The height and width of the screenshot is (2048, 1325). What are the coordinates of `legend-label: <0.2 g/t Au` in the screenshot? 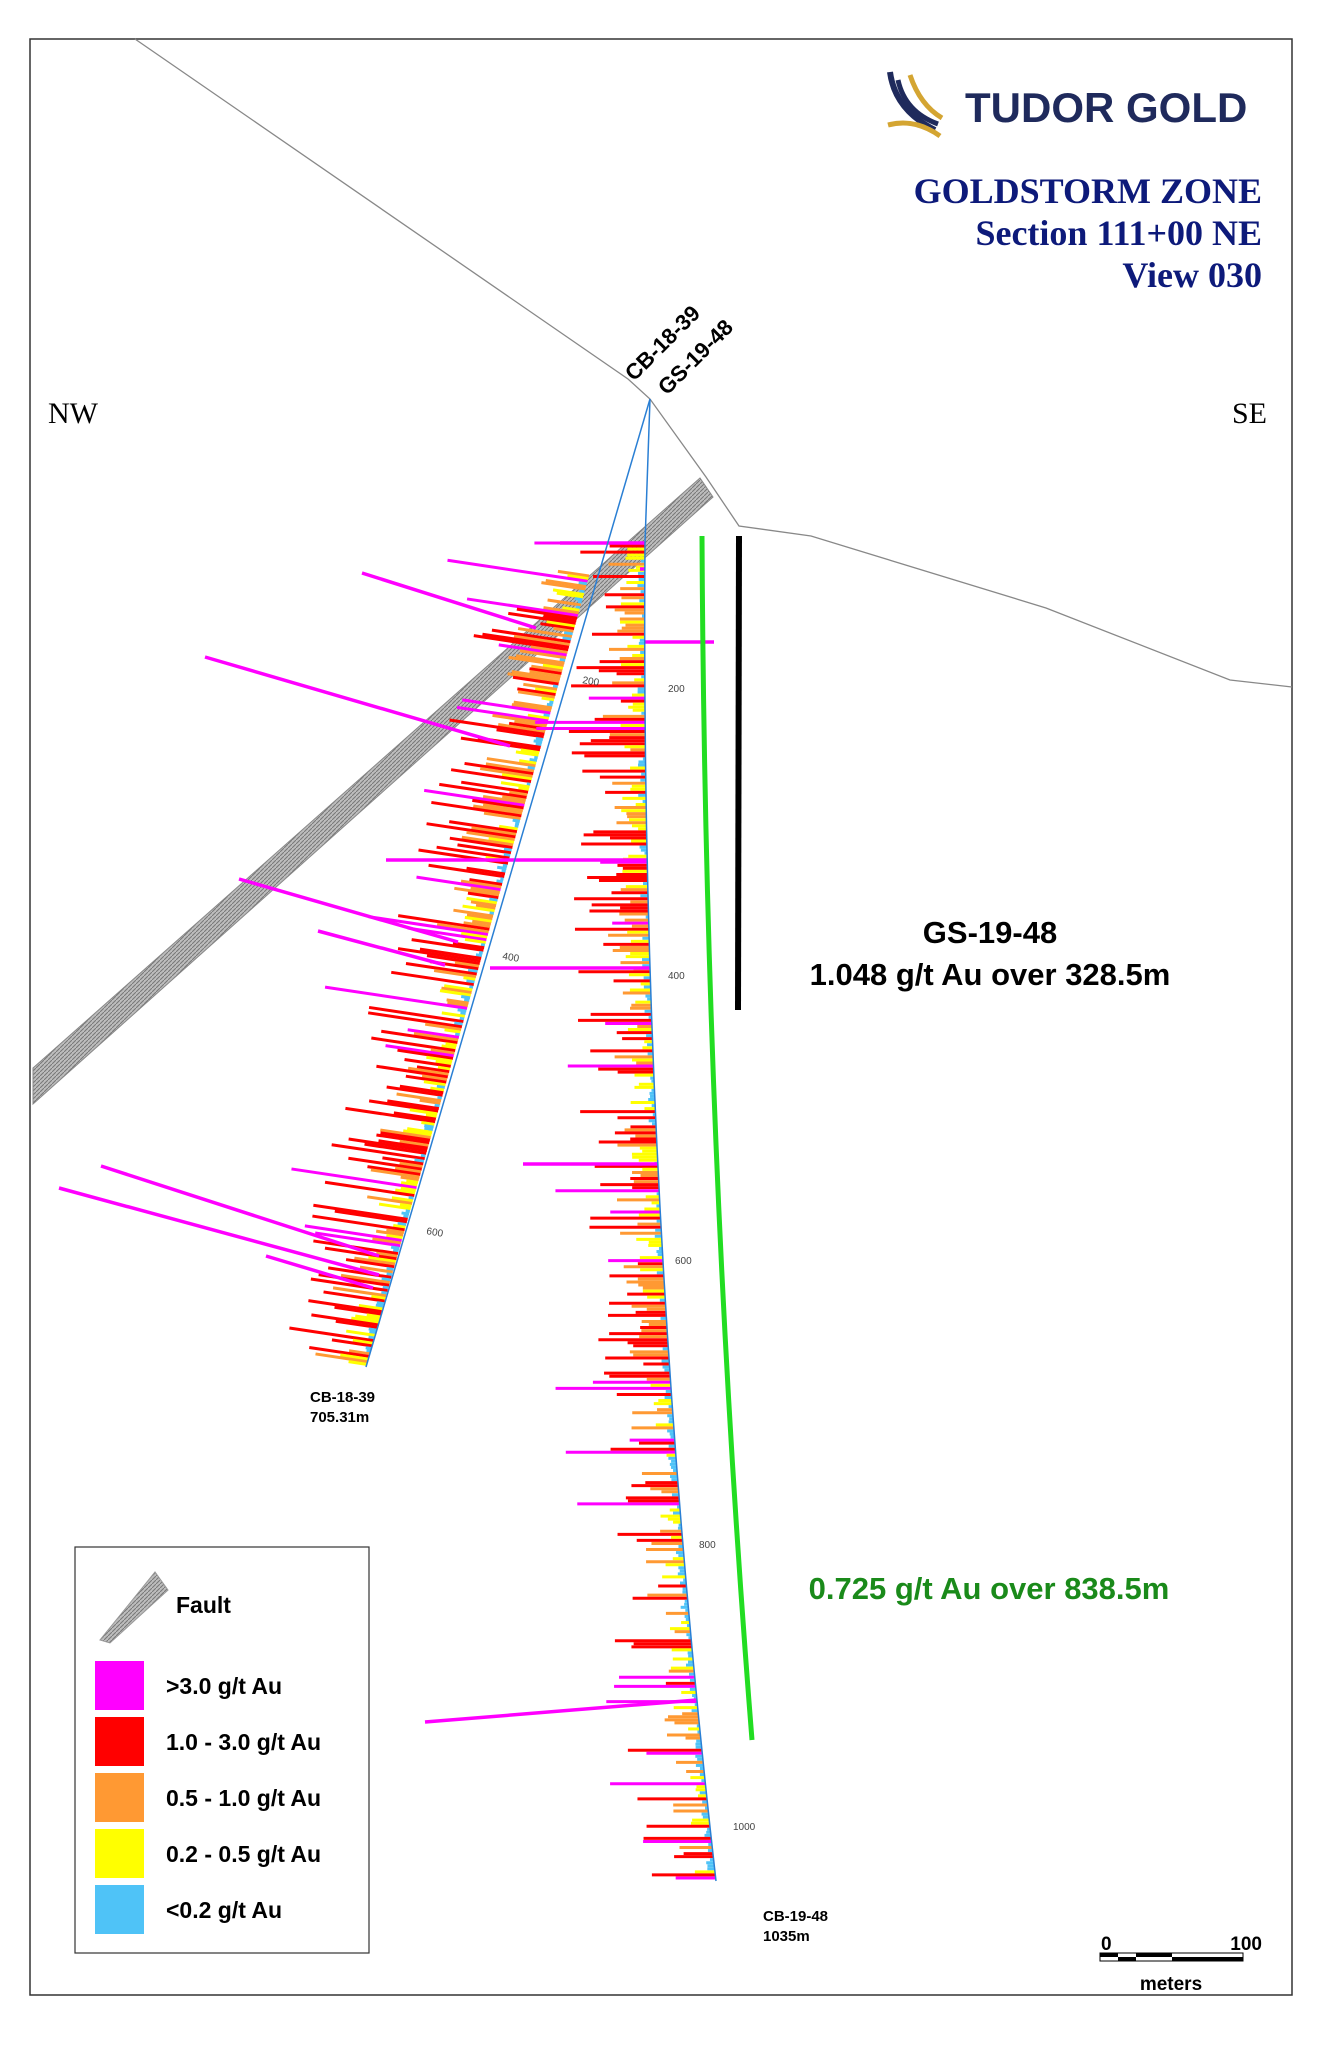 It's located at (224, 1910).